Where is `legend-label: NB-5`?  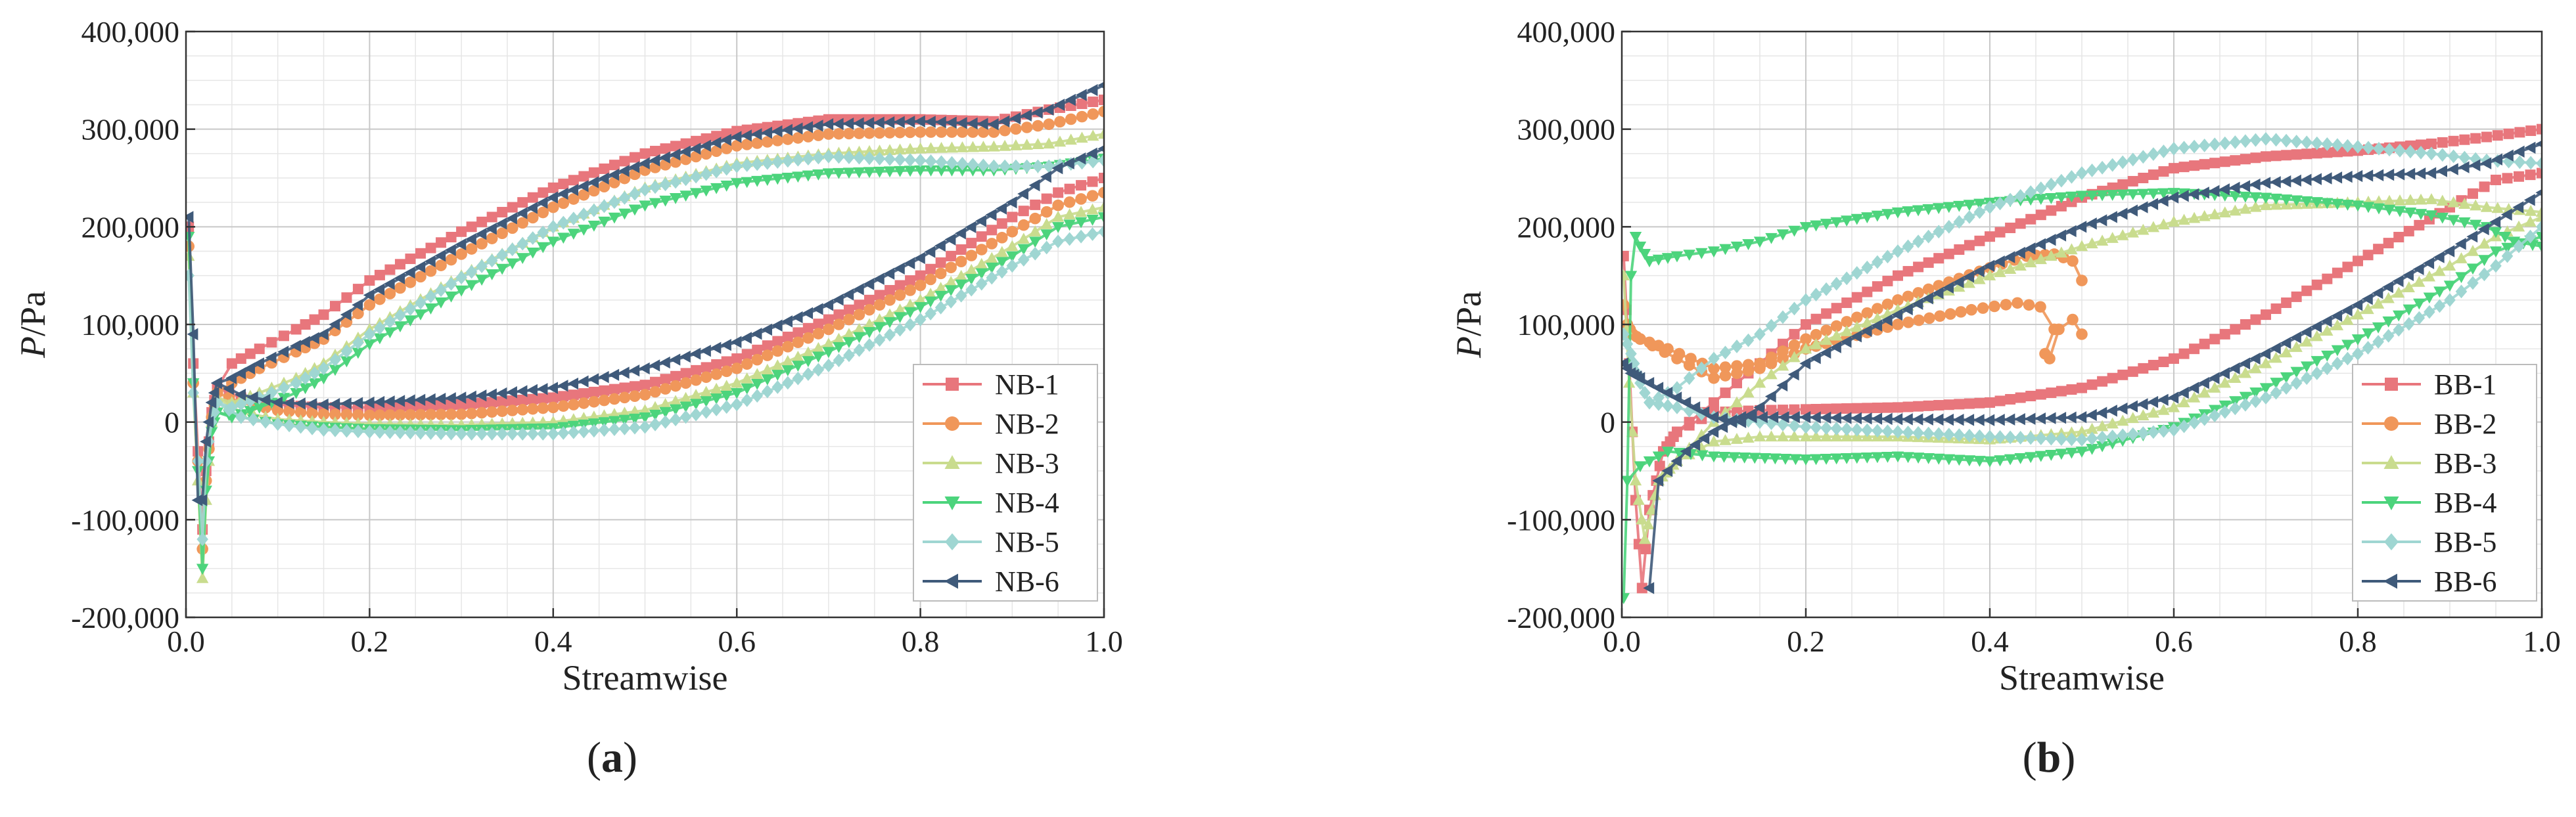
legend-label: NB-5 is located at coordinates (1027, 542).